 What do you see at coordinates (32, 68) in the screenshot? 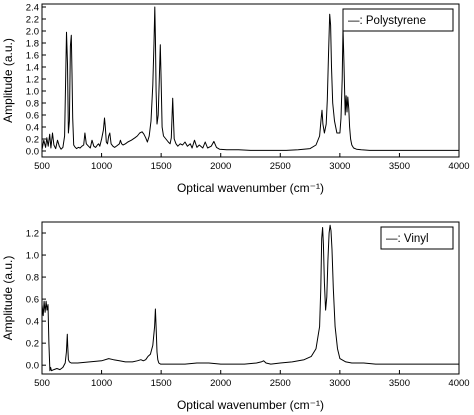
I see `y-tick-label: 1.4` at bounding box center [32, 68].